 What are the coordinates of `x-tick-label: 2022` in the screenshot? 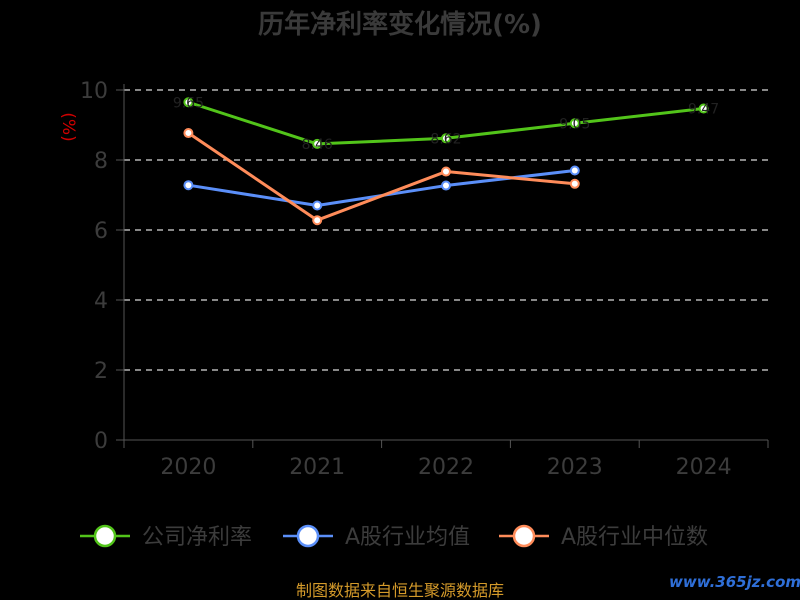 It's located at (446, 467).